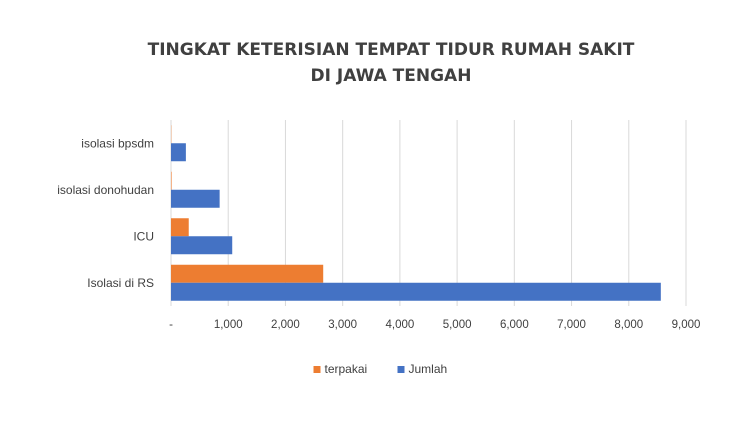  I want to click on x-tick-label: 4,000, so click(399, 325).